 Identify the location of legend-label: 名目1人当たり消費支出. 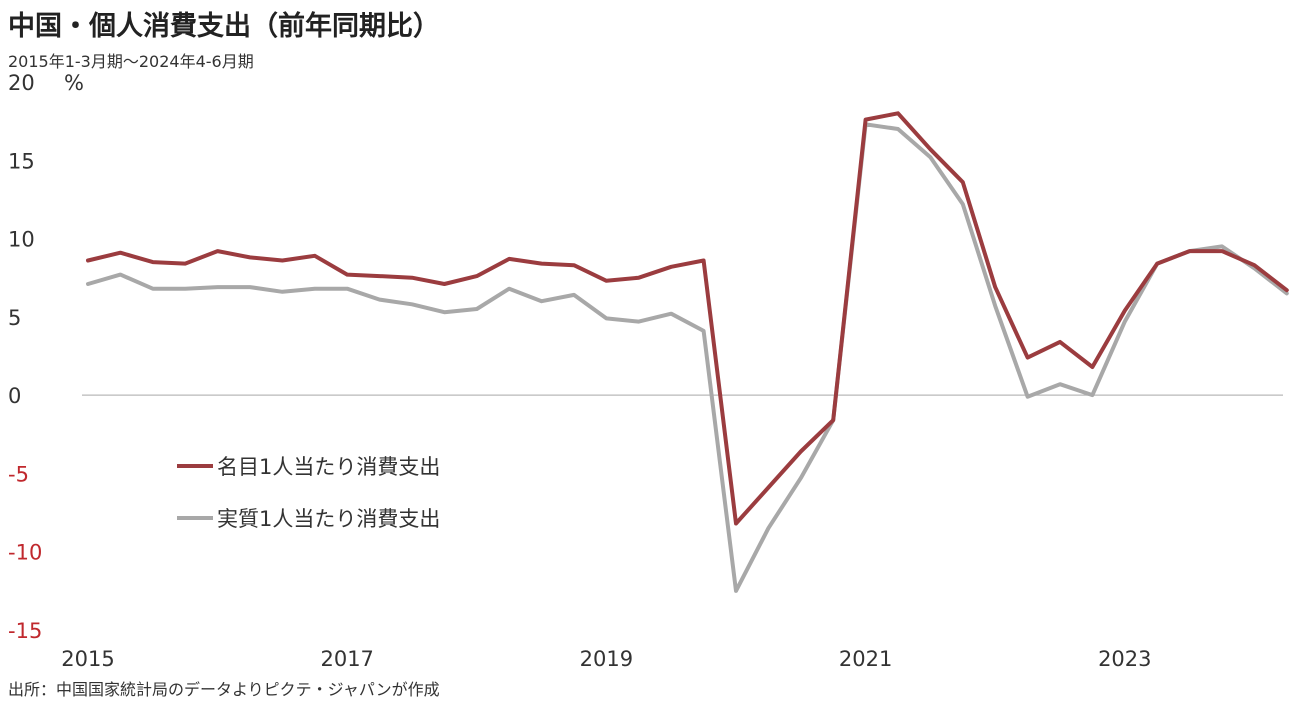
(328, 467).